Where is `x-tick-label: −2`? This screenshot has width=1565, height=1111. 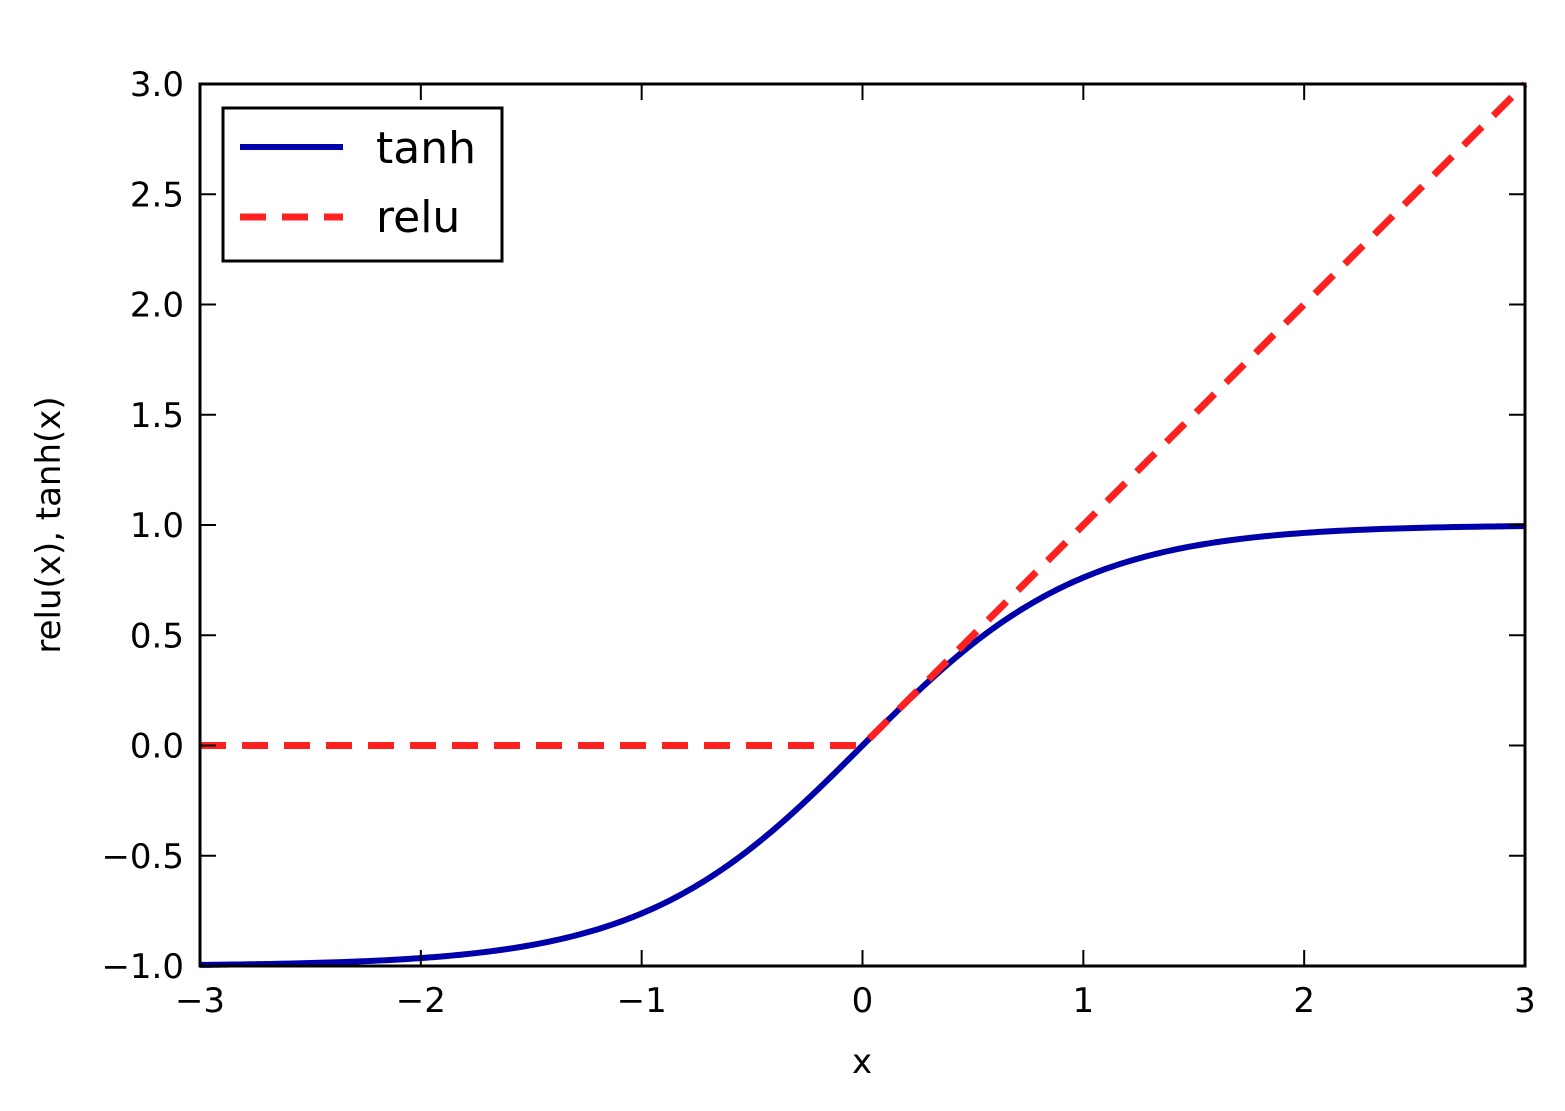 x-tick-label: −2 is located at coordinates (421, 1001).